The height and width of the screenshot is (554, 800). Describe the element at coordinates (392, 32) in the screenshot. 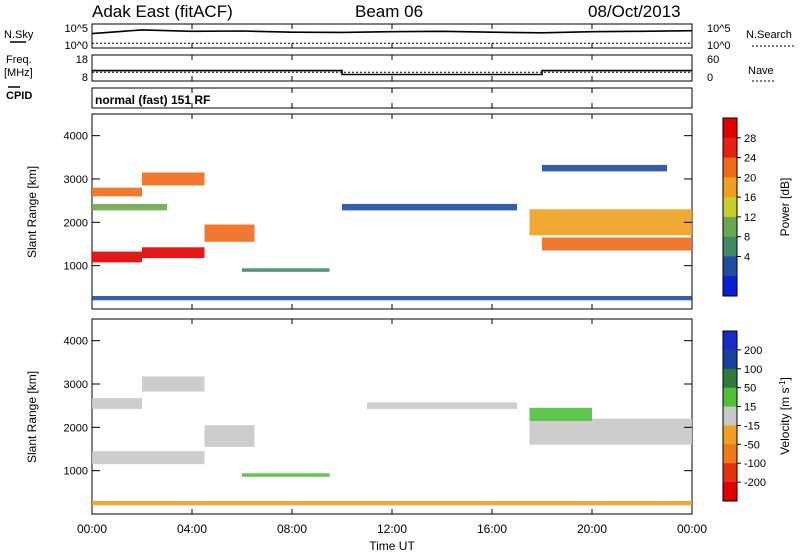

I see `nsky-line` at that location.